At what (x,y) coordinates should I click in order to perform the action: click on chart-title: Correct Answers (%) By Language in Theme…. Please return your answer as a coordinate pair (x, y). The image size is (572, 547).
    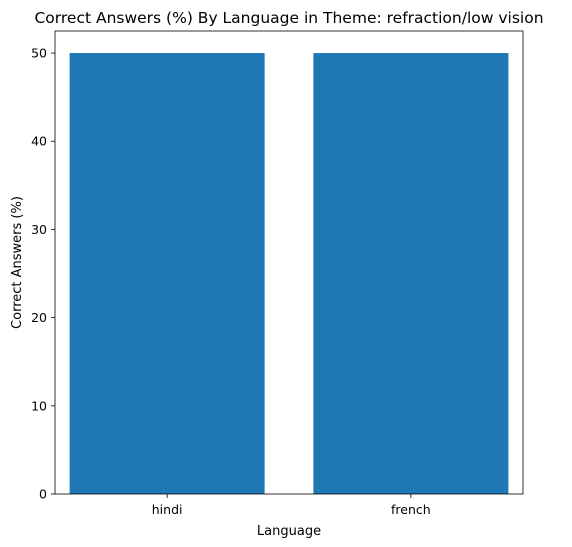
    Looking at the image, I should click on (288, 18).